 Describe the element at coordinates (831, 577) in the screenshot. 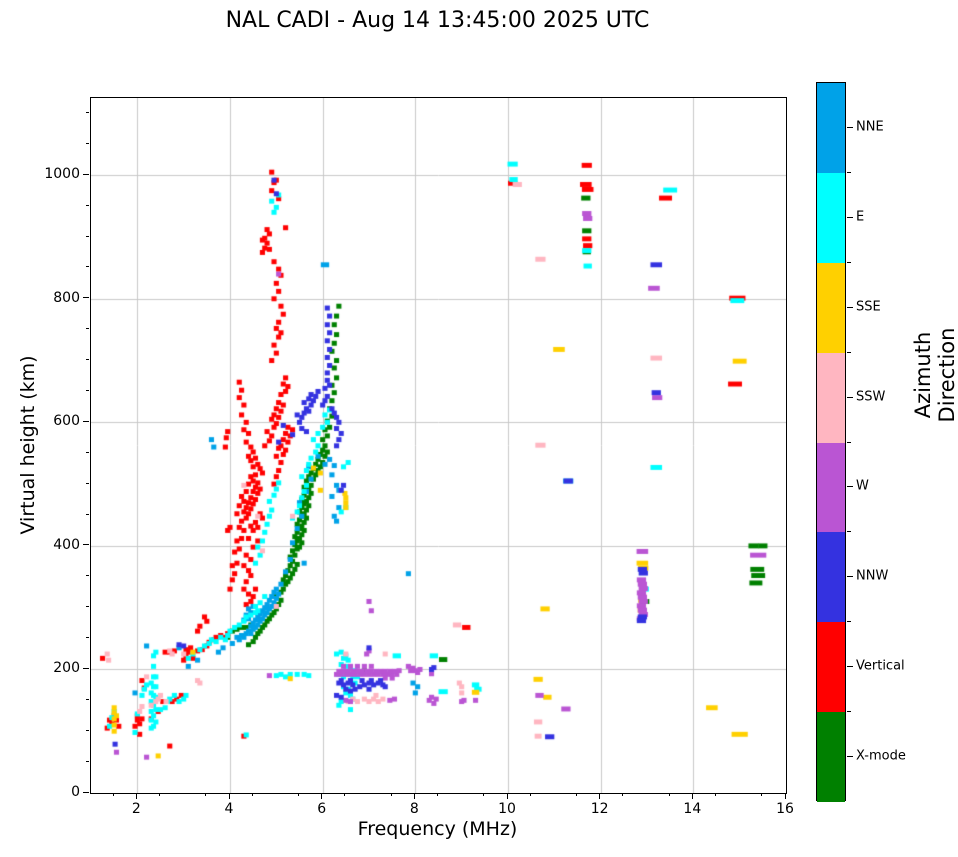

I see `colorbar-segment-nnw` at that location.